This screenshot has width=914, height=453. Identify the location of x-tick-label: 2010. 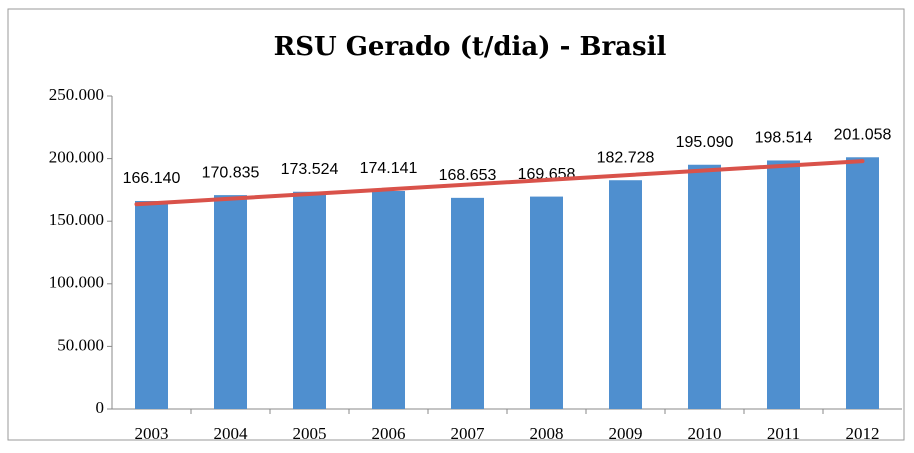
(705, 433).